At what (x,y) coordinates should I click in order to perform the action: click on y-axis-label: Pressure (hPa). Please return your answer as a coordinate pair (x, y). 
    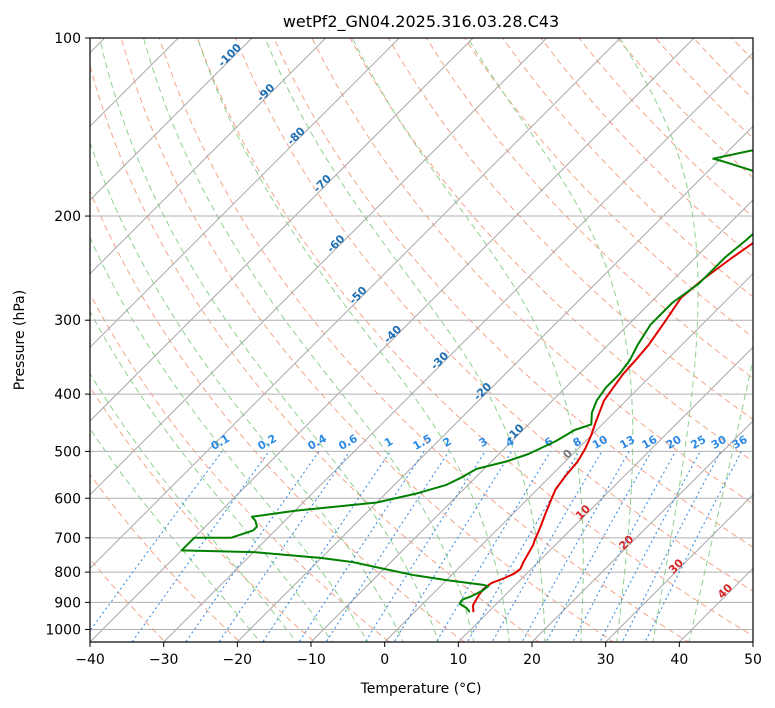
    Looking at the image, I should click on (20, 340).